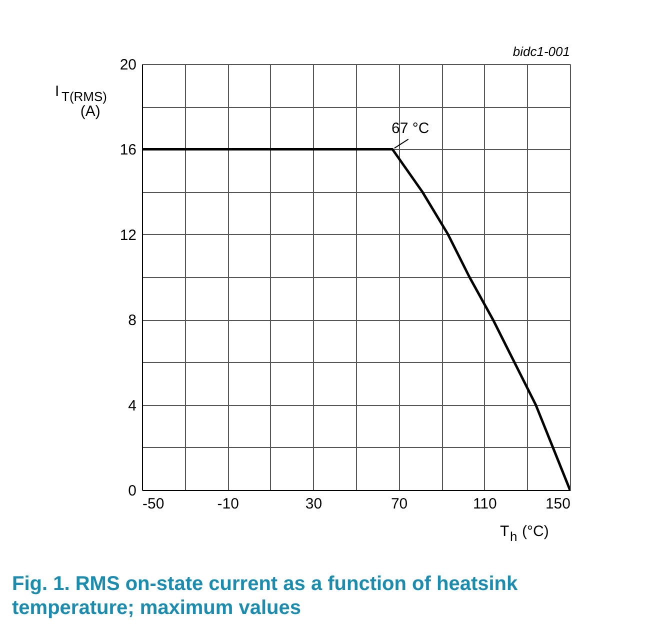 The height and width of the screenshot is (631, 654). I want to click on text: Fig. 1. RMS on-state current as a function of heatsink temperature; maximum values, so click(265, 596).